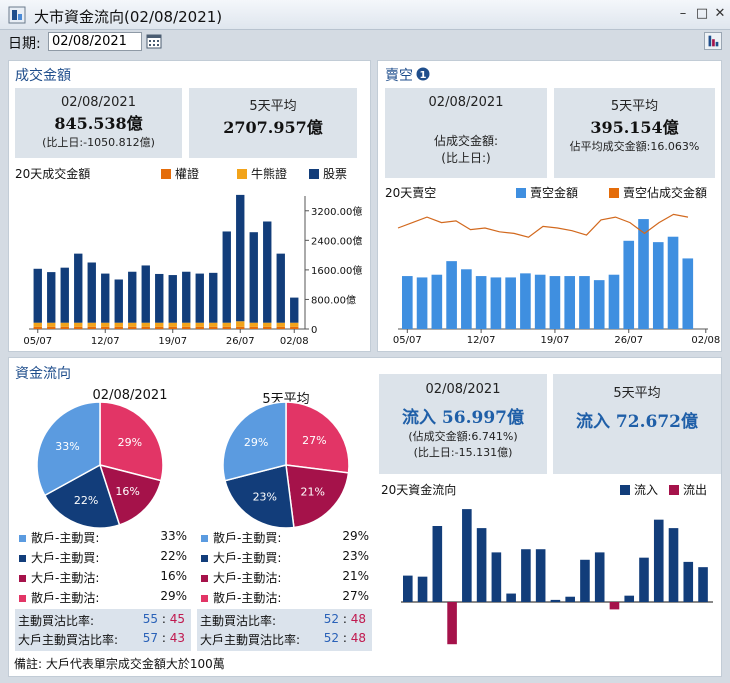 The width and height of the screenshot is (730, 683). I want to click on y-tick-label: 0, so click(314, 330).